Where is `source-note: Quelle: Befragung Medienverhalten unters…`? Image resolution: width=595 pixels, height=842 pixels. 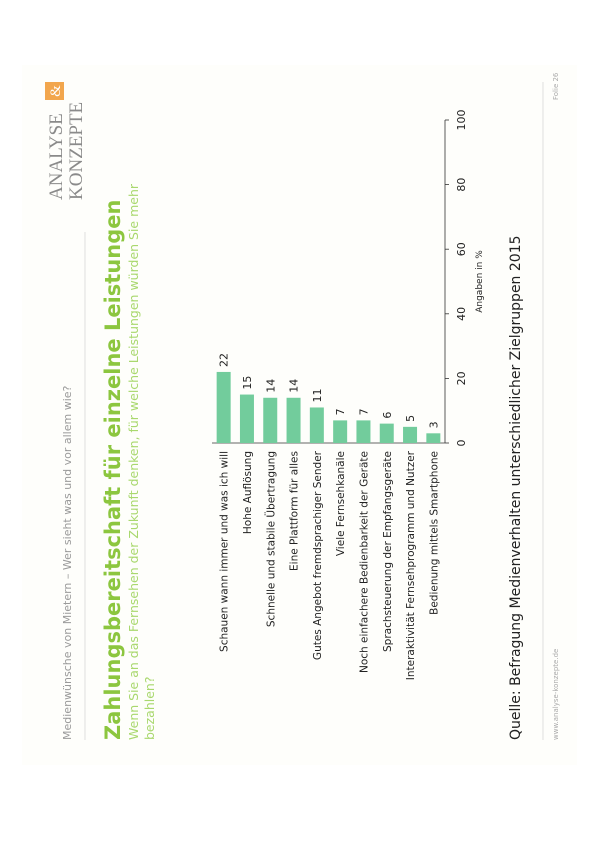 source-note: Quelle: Befragung Medienverhalten unters… is located at coordinates (516, 487).